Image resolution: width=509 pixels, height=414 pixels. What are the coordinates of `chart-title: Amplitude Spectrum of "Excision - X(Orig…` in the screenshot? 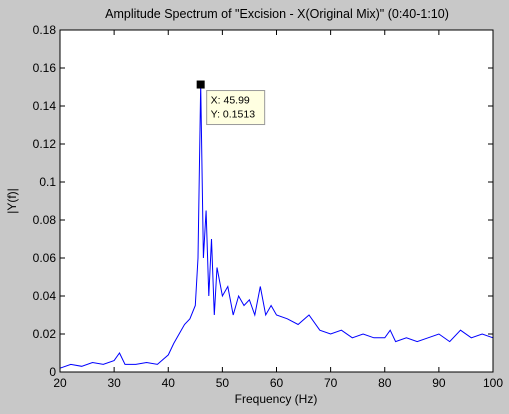 It's located at (277, 14).